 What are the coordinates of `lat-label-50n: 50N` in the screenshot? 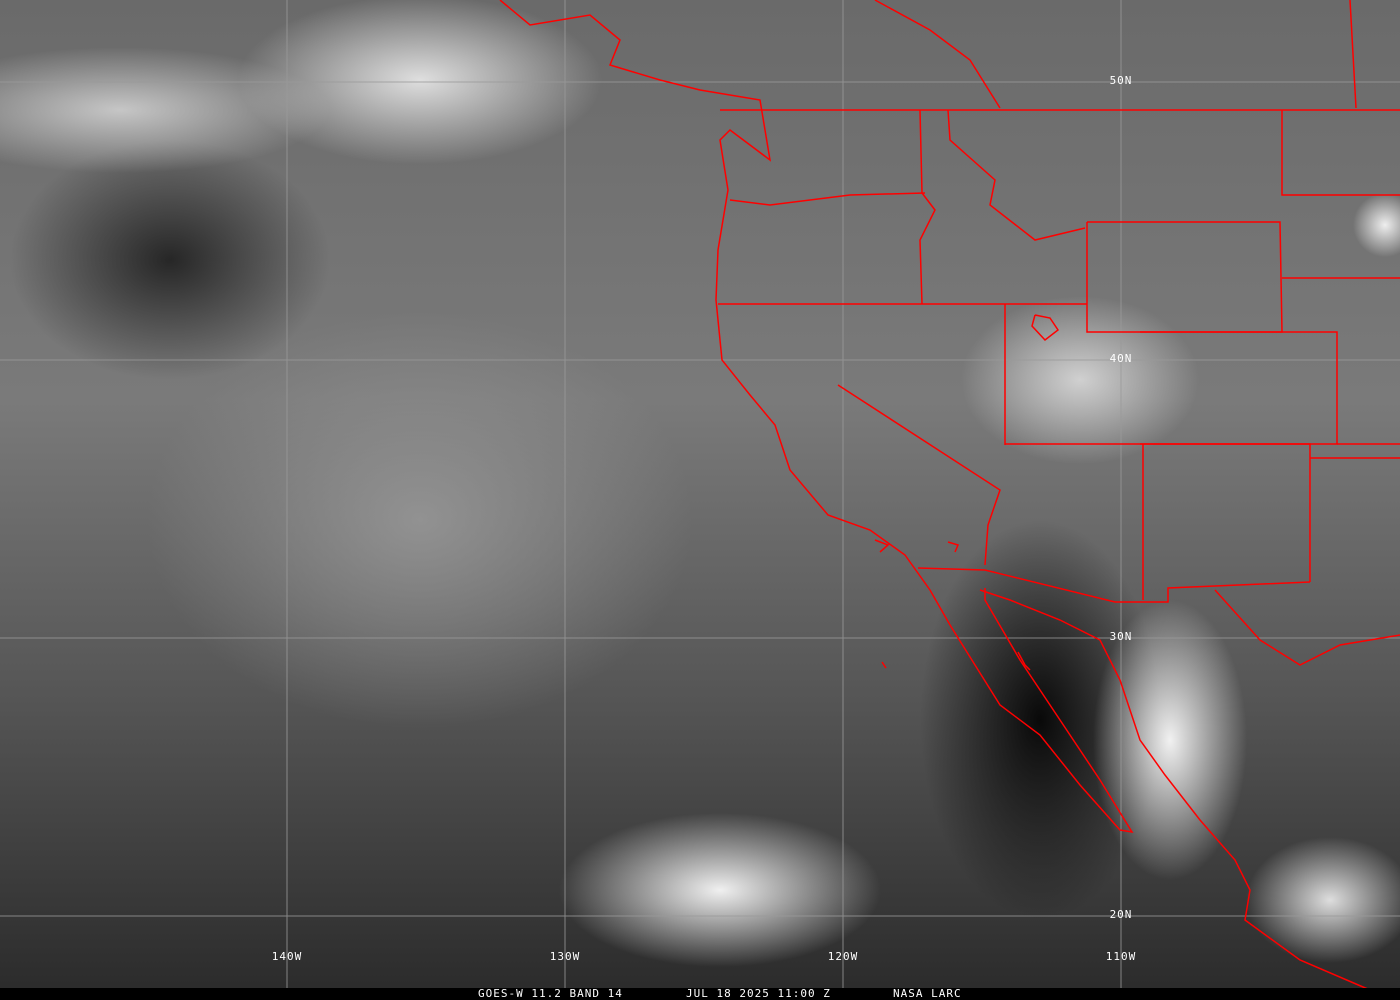 It's located at (1121, 80).